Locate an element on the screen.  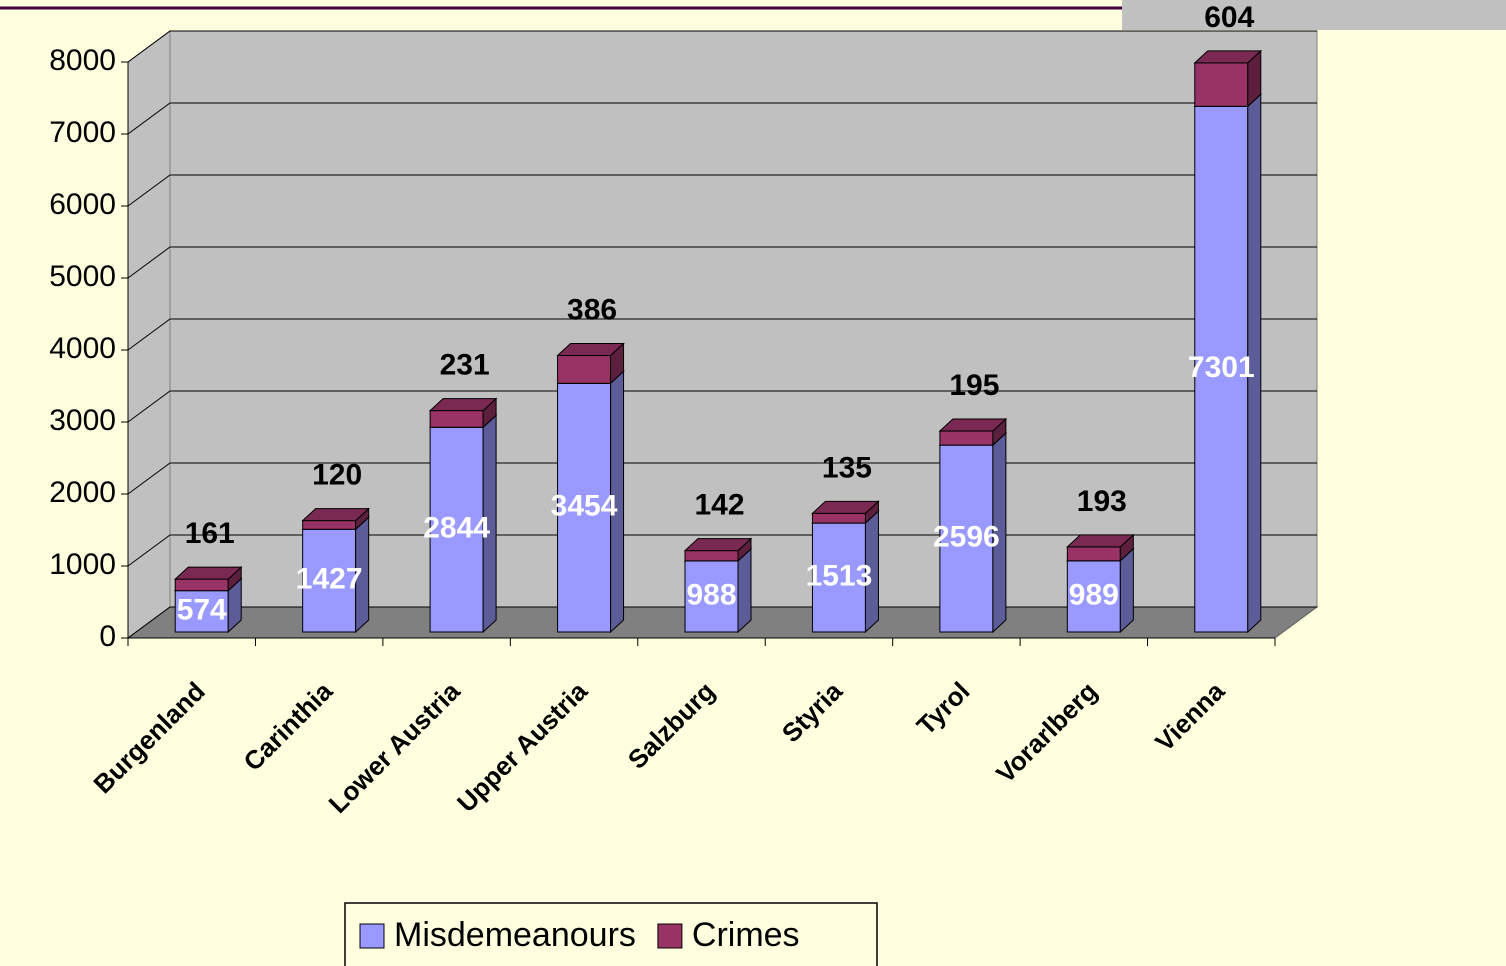
data-label: 574 is located at coordinates (202, 609).